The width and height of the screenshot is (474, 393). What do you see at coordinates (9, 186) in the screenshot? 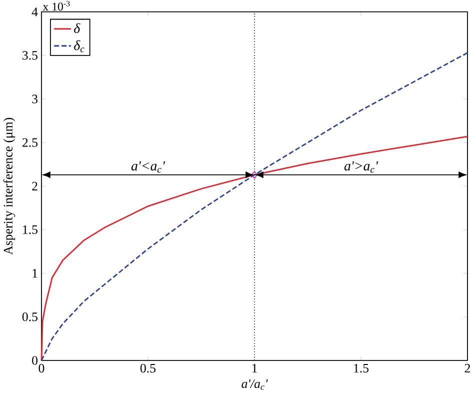
I see `y-axis-title: Asperity interference (μm)` at bounding box center [9, 186].